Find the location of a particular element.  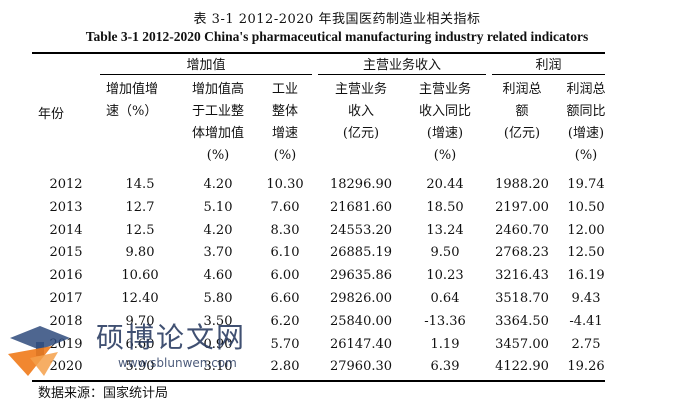

cell-industry-growth: 5.70 is located at coordinates (285, 344).